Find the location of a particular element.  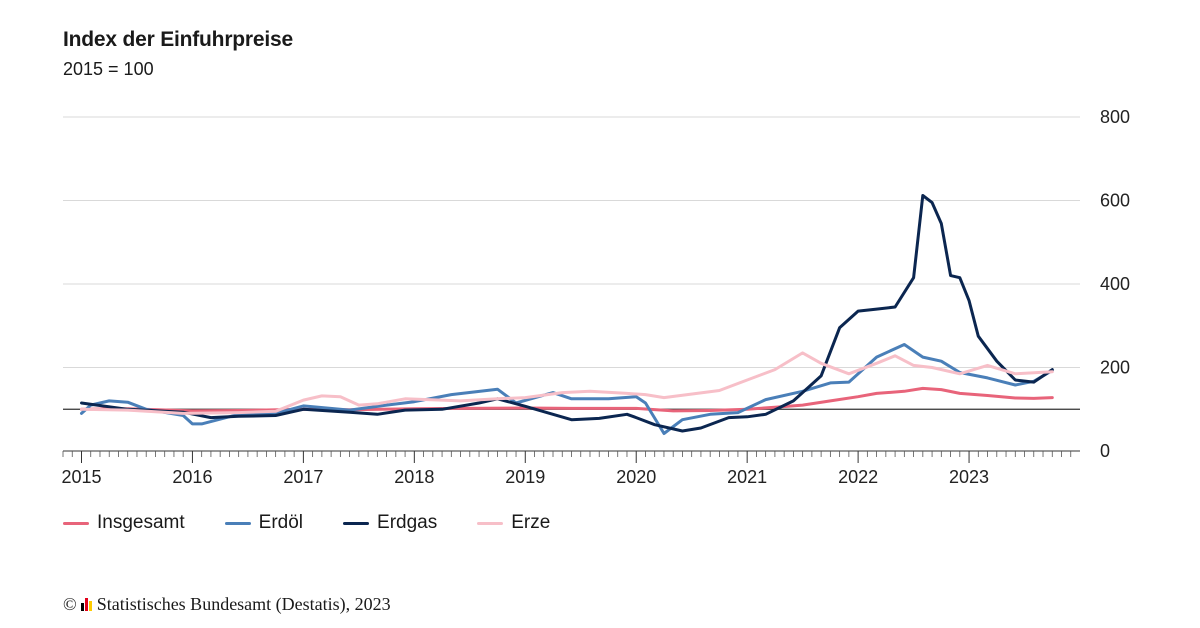

legend-label: Erze is located at coordinates (531, 522).